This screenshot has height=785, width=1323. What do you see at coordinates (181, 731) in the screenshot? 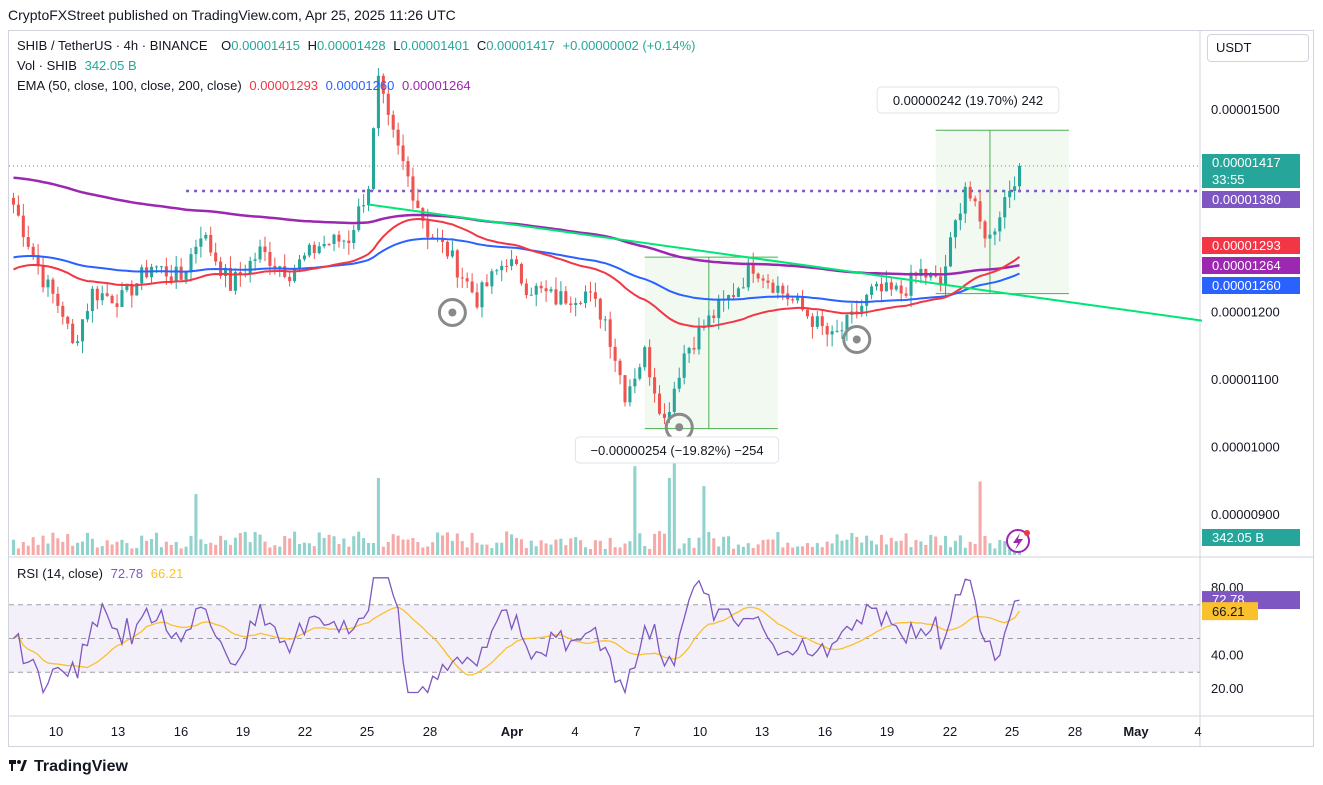
I see `time-axis-label: 16` at bounding box center [181, 731].